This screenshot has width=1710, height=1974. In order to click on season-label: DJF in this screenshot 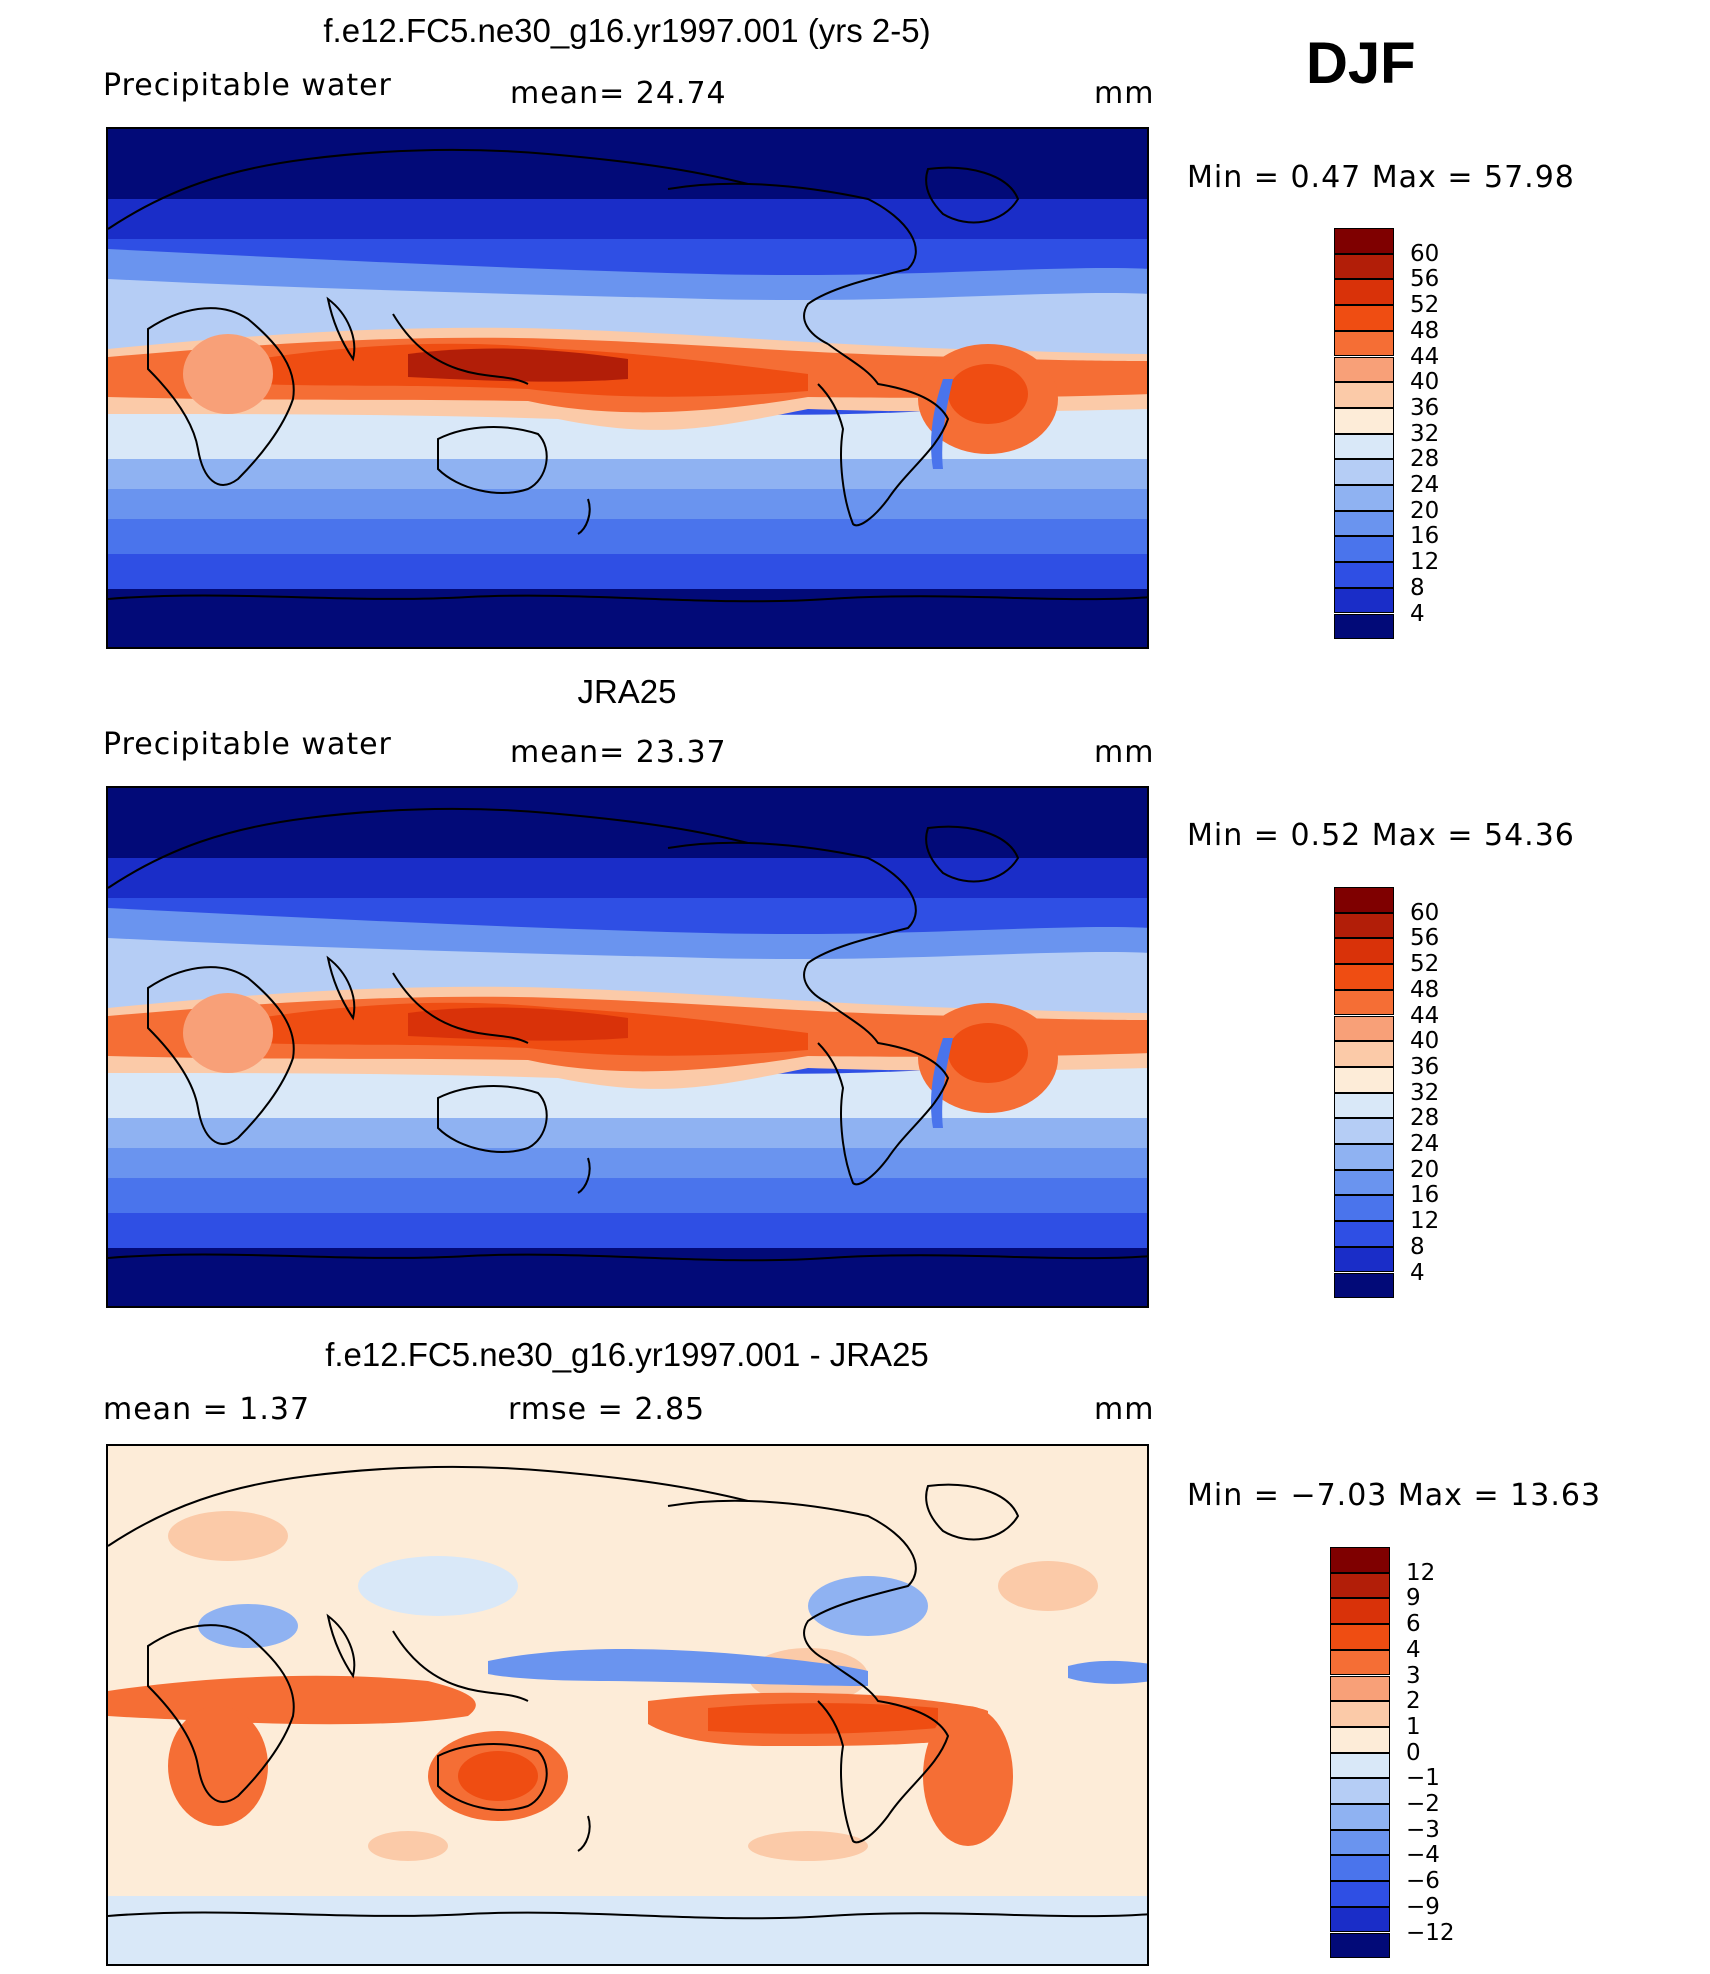, I will do `click(1361, 63)`.